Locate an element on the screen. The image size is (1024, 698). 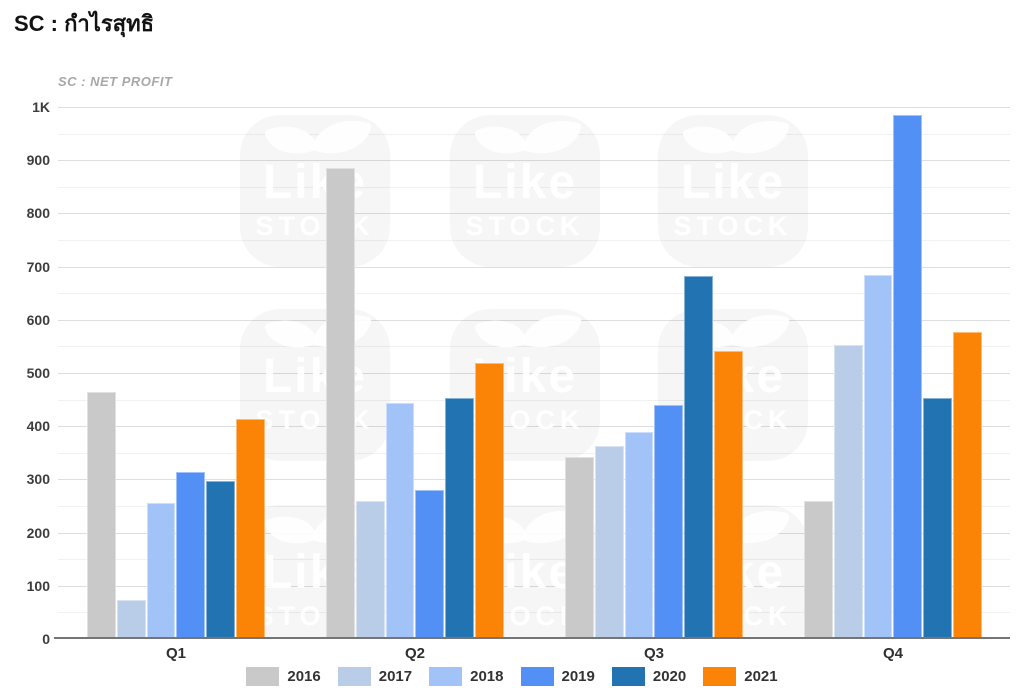
bar-2017-q2 is located at coordinates (370, 570).